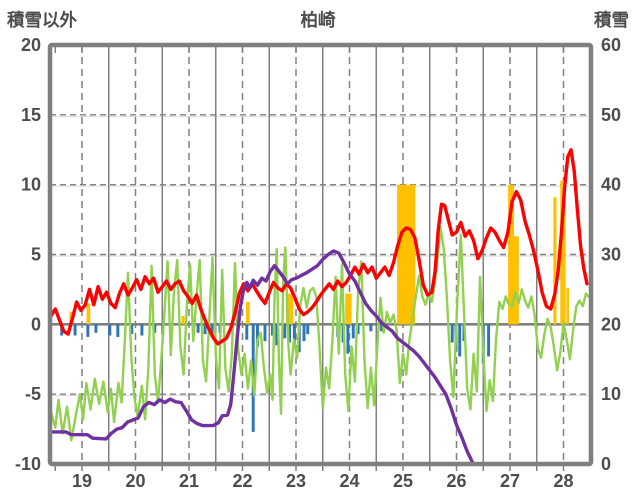 The height and width of the screenshot is (501, 636). I want to click on svg-text: 25, so click(403, 481).